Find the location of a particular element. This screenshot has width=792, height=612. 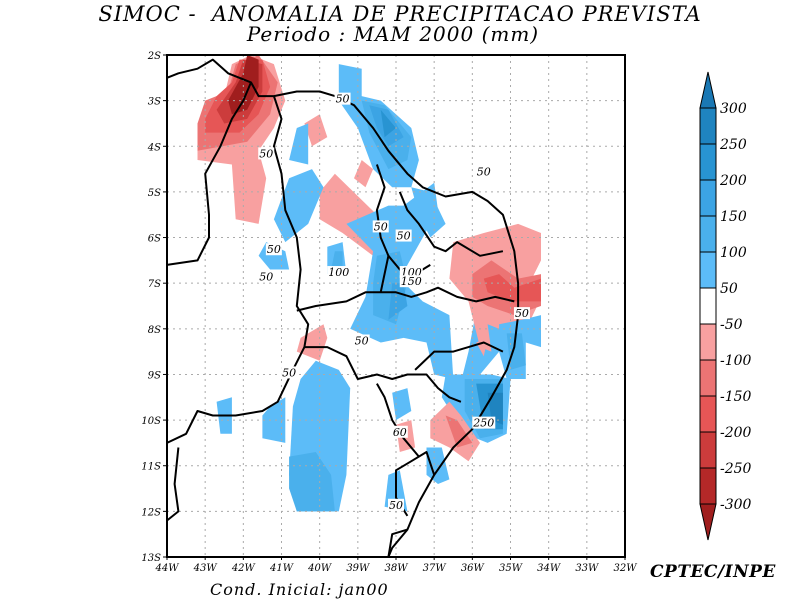

y-tick-label: 9S is located at coordinates (154, 375).